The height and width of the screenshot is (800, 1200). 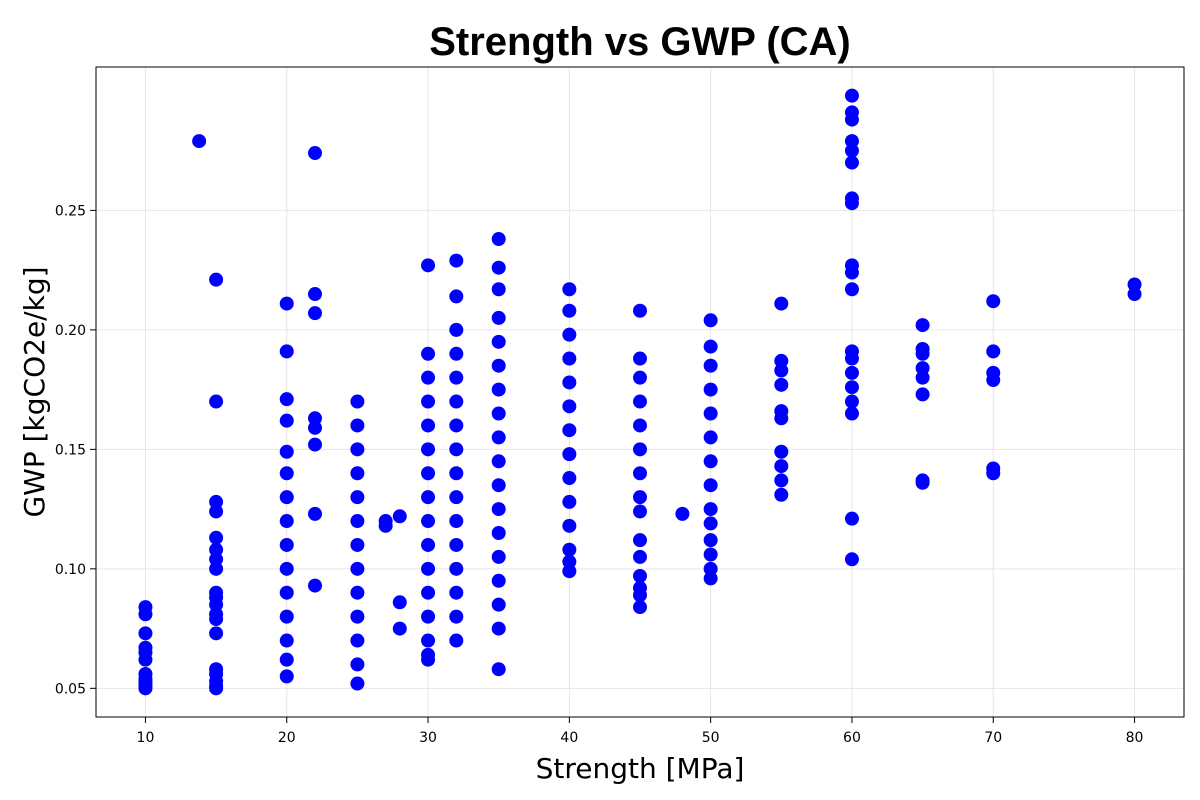 I want to click on x-tick-label: 70, so click(x=993, y=738).